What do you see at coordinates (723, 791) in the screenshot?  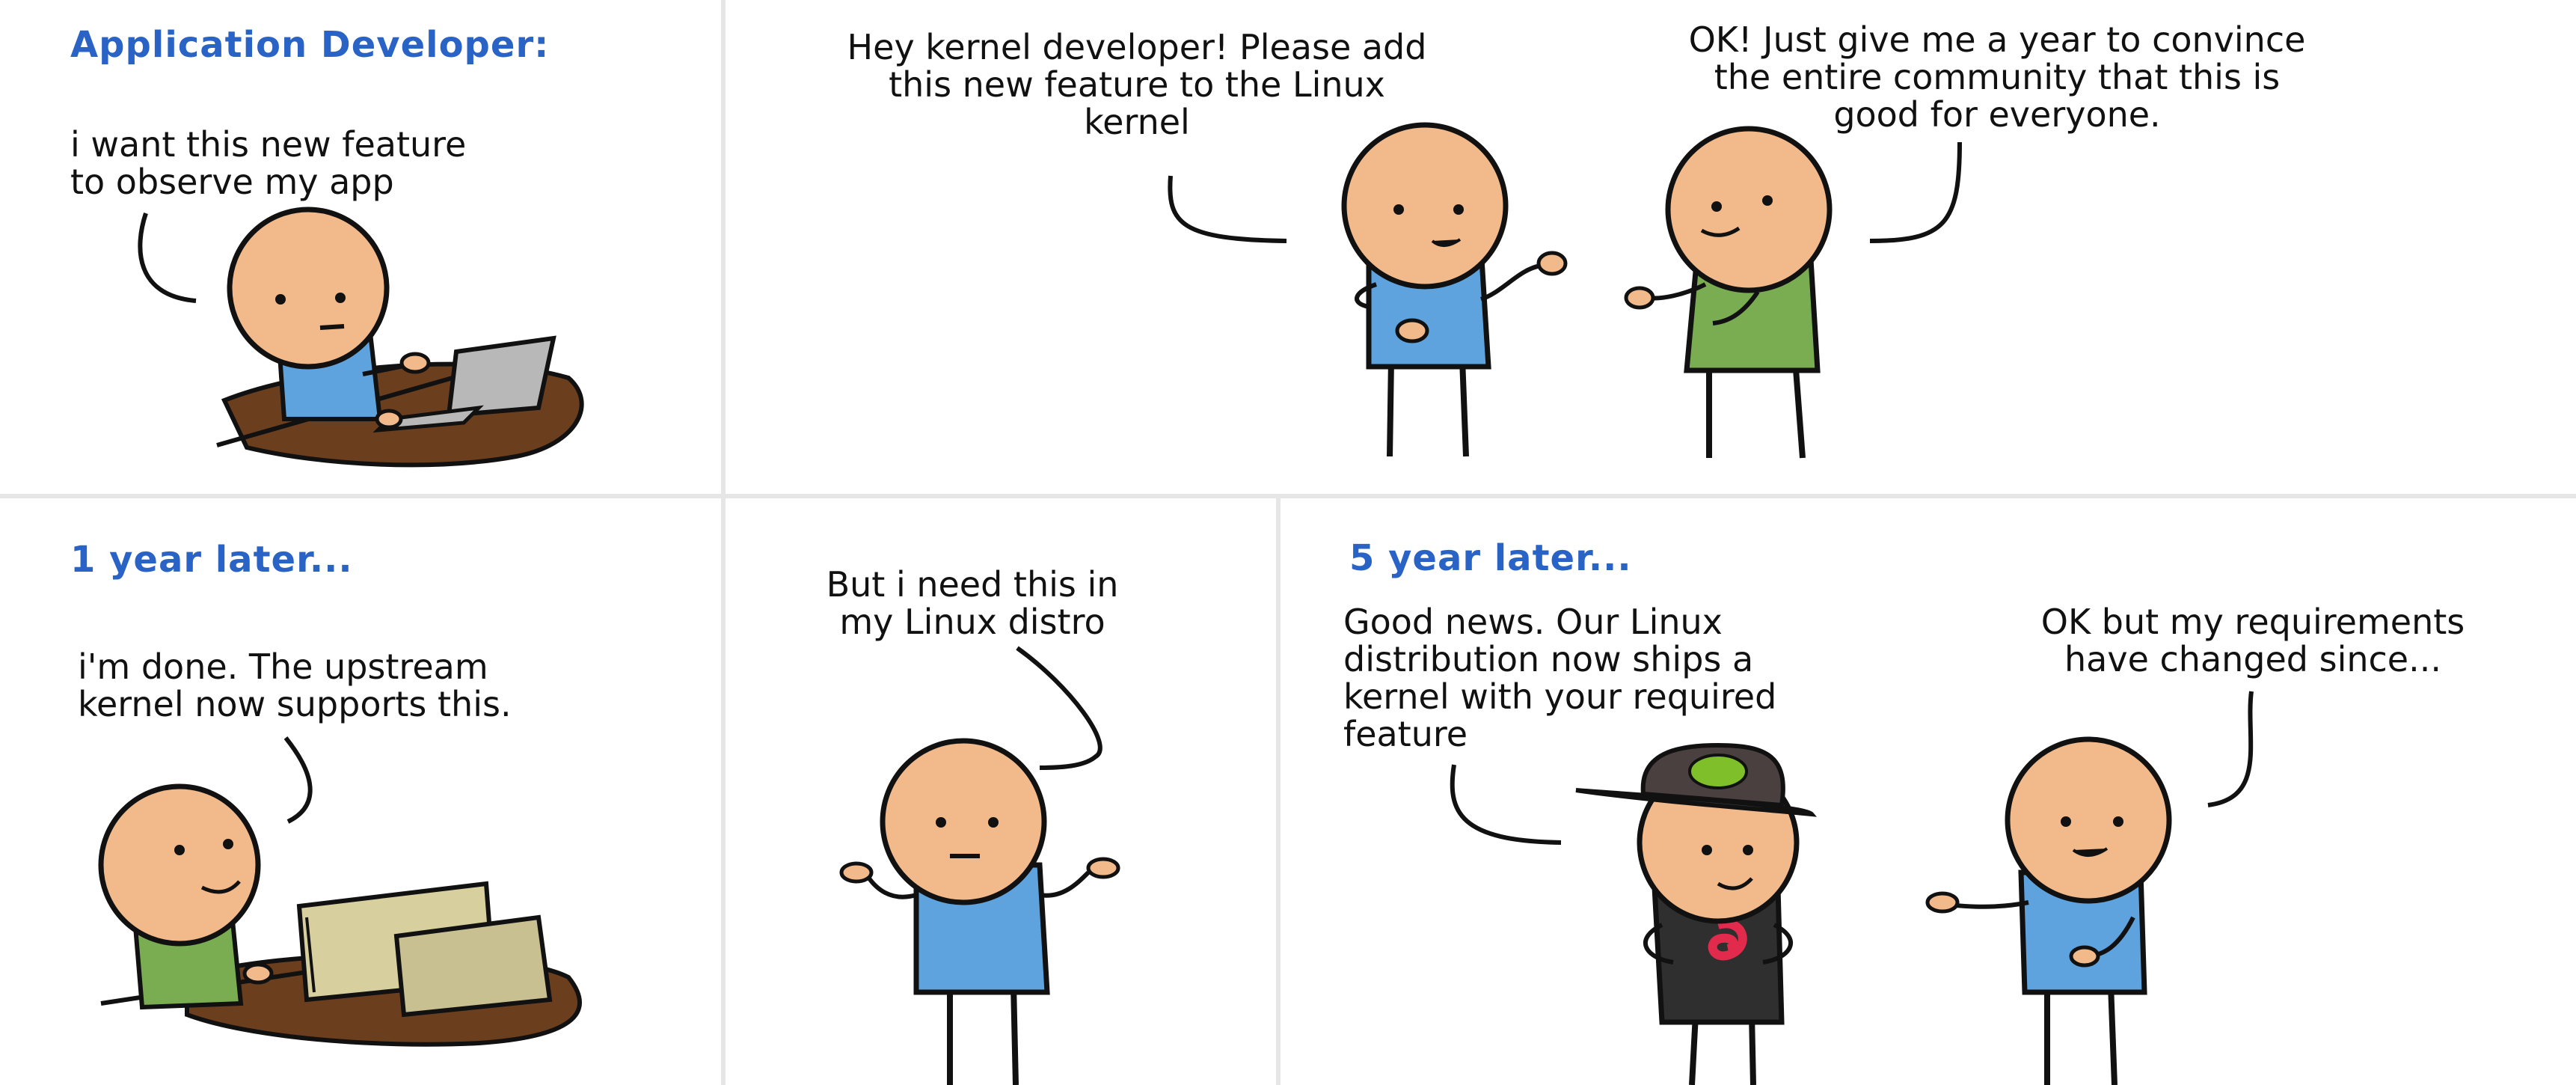 I see `vertical-divider-bottom-left` at bounding box center [723, 791].